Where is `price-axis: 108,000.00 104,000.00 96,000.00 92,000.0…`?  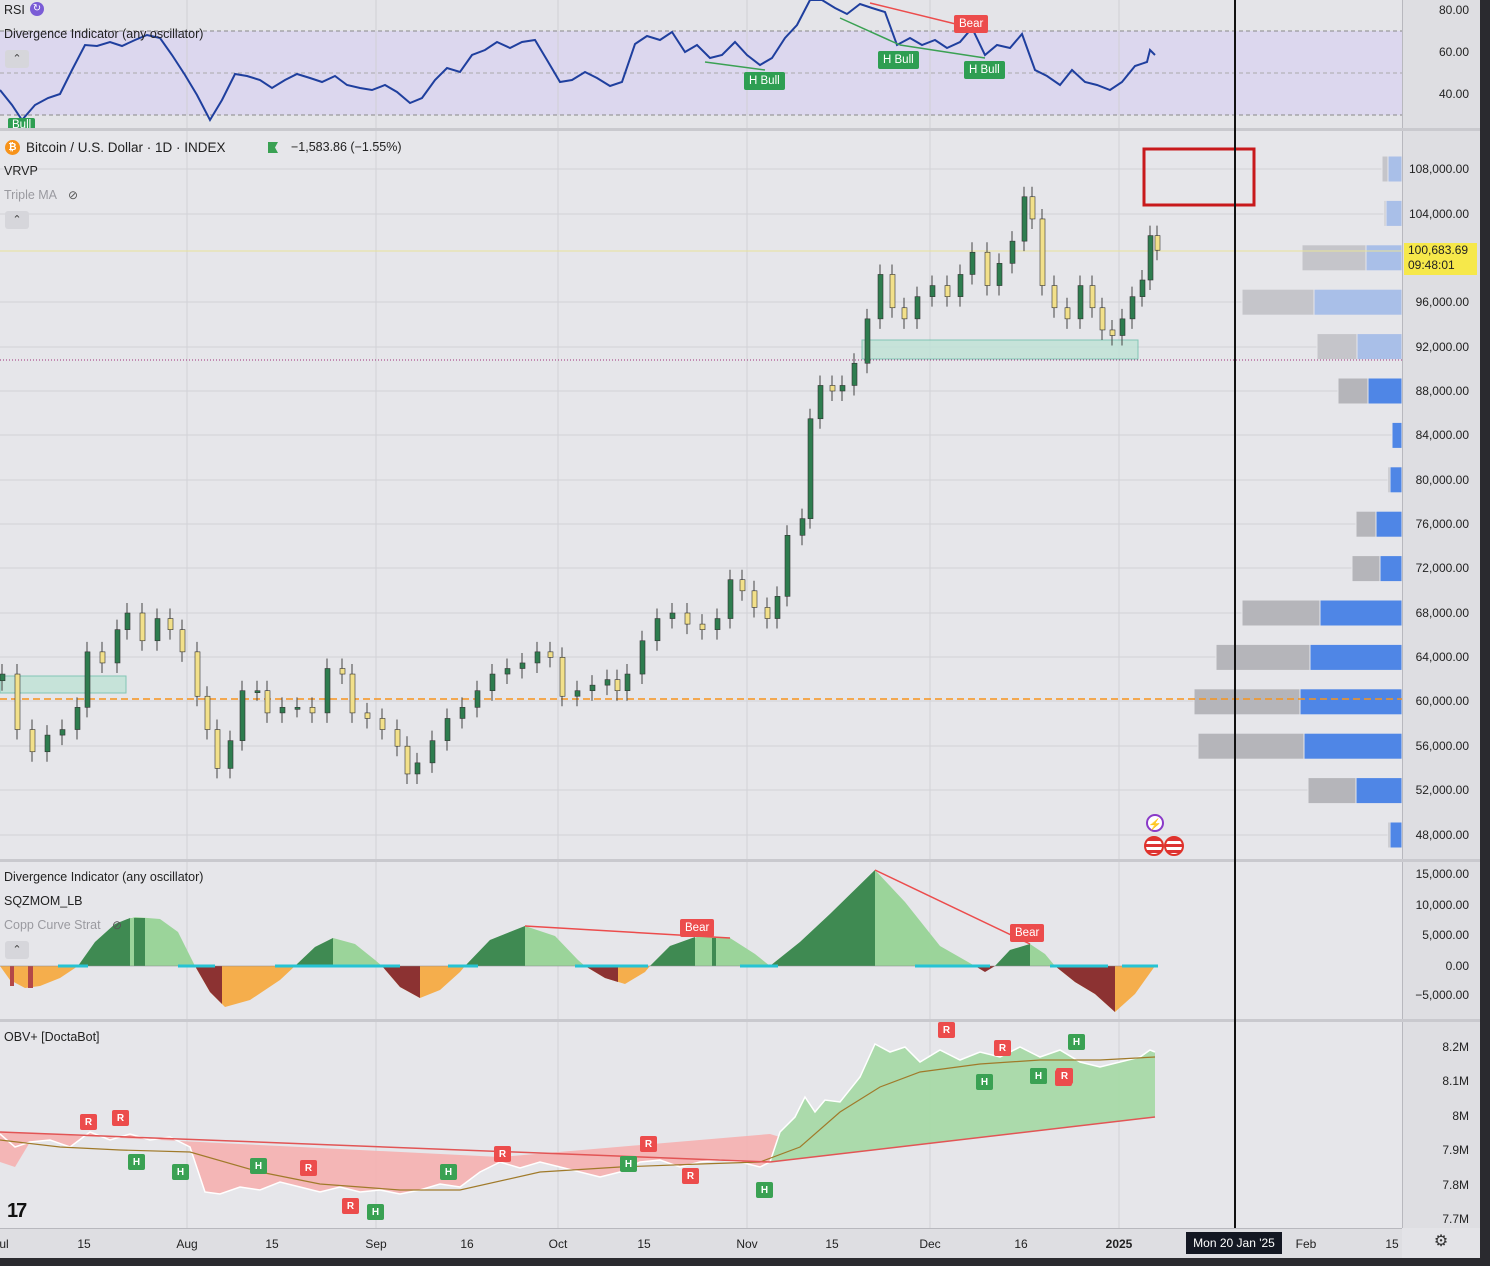 price-axis: 108,000.00 104,000.00 96,000.00 92,000.0… is located at coordinates (1441, 495).